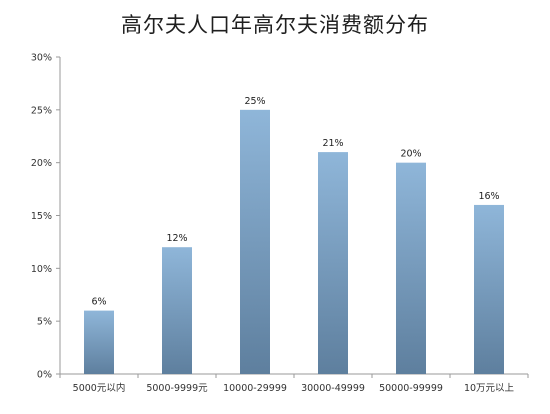 This screenshot has width=550, height=414. What do you see at coordinates (176, 238) in the screenshot?
I see `data-label-2: 12%` at bounding box center [176, 238].